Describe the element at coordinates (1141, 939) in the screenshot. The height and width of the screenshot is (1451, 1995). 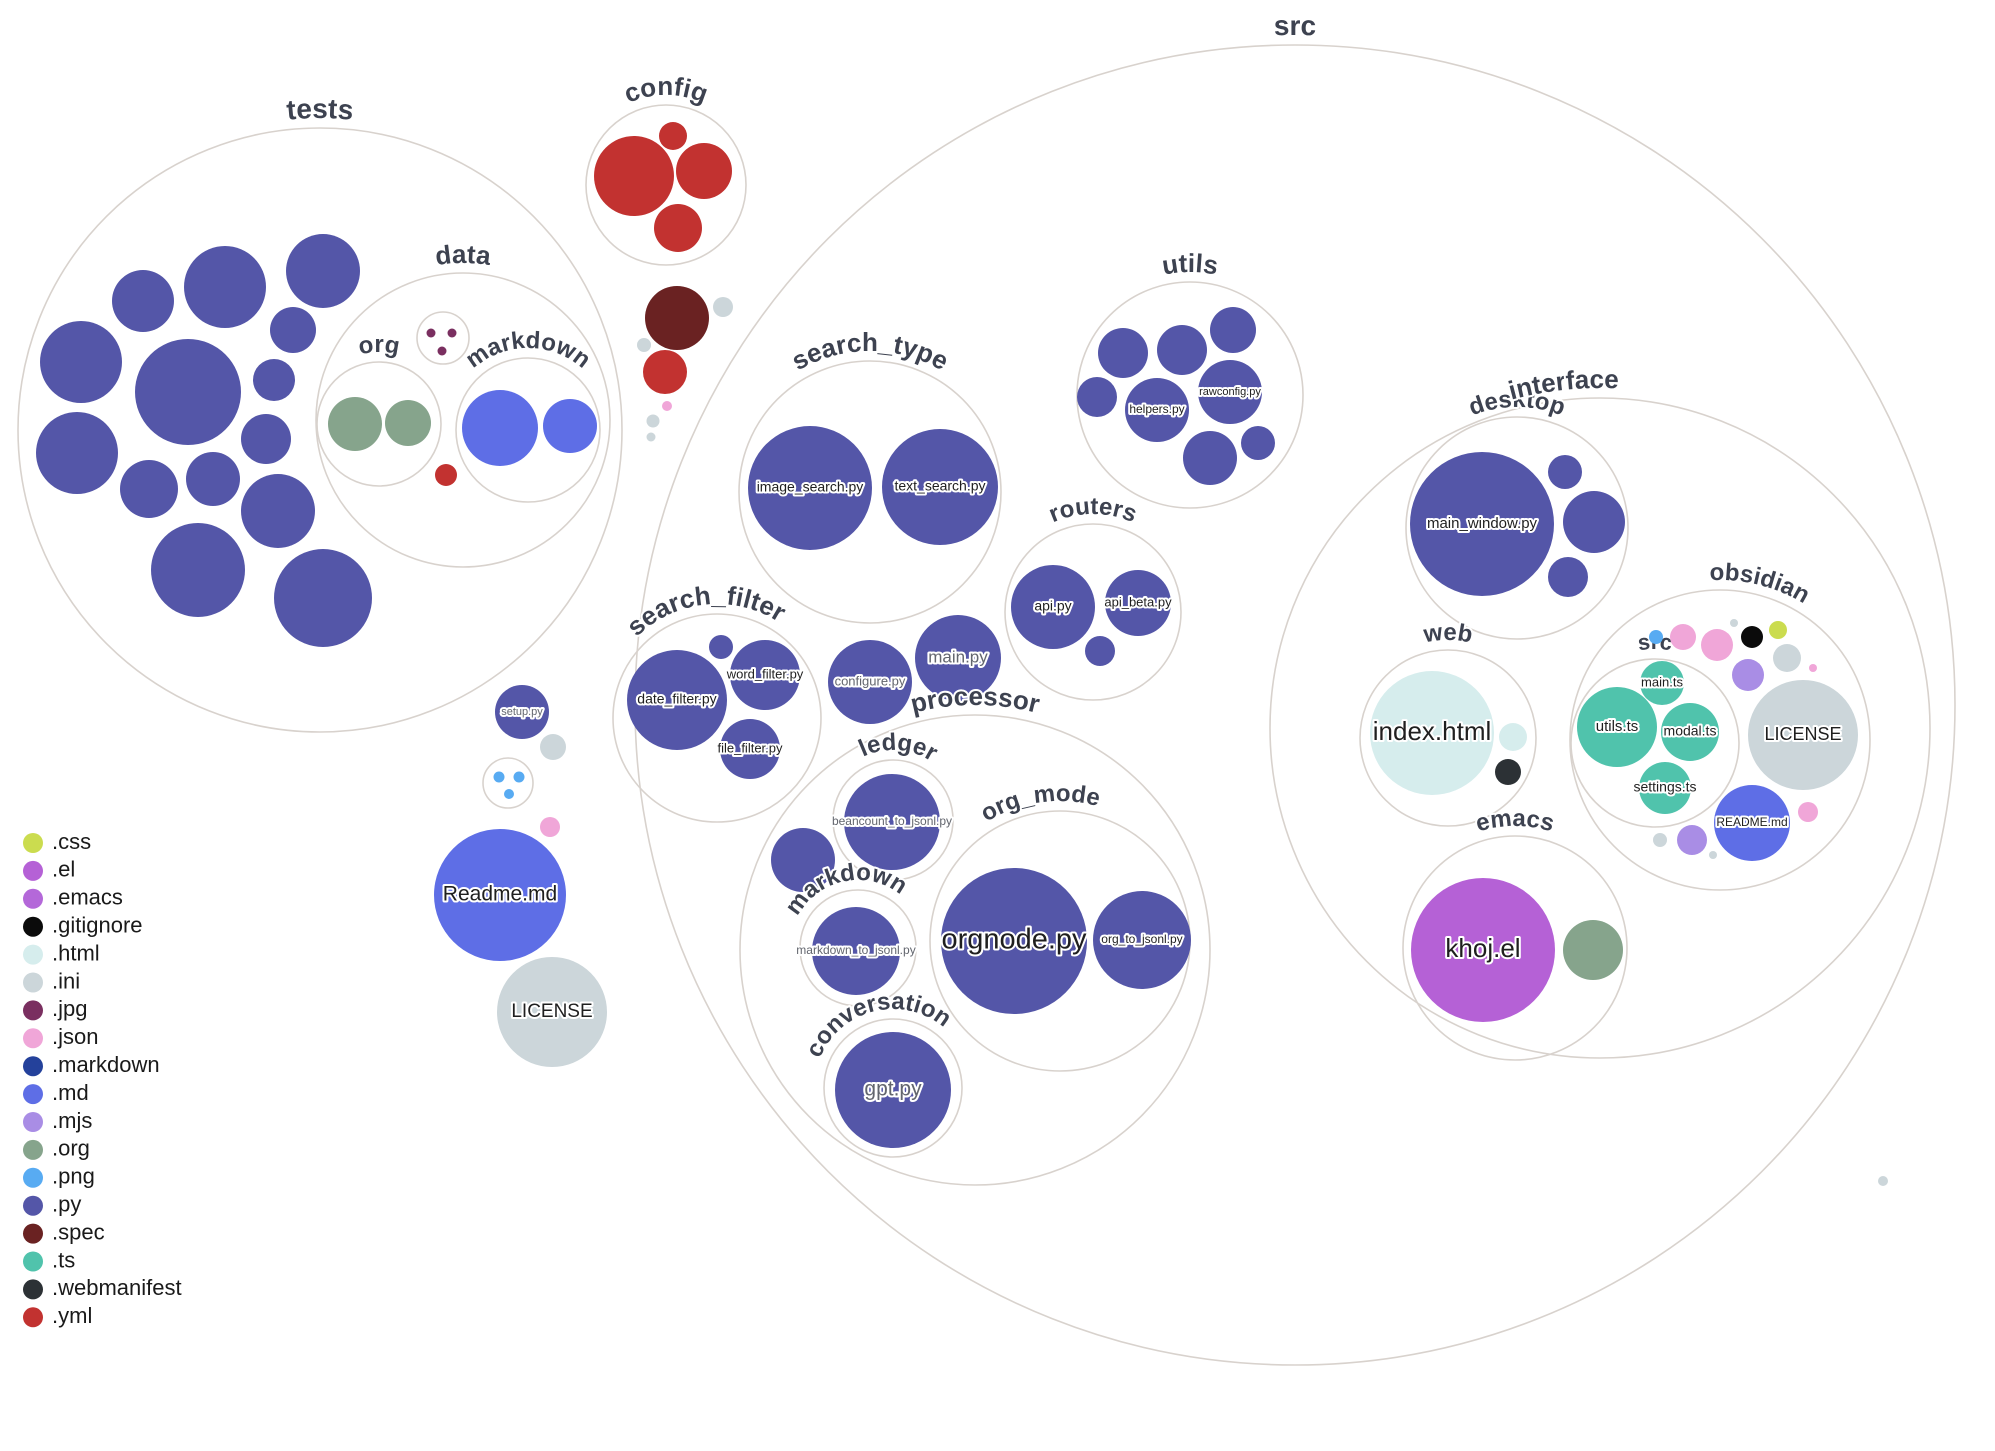
I see `file-label-org_to_jsonl.py: org_to_jsonl.py` at that location.